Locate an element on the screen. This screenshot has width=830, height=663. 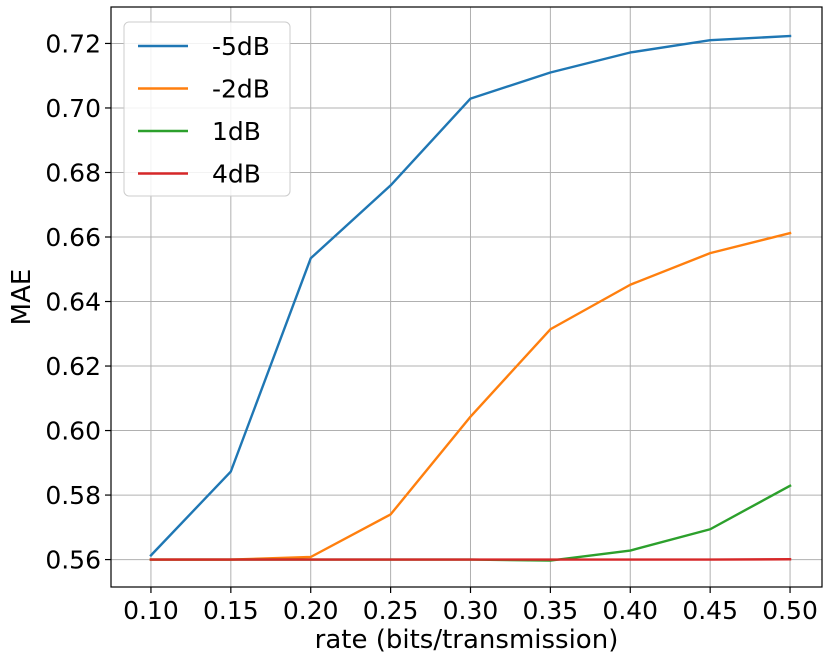
legend-label: 4dB is located at coordinates (236, 174).